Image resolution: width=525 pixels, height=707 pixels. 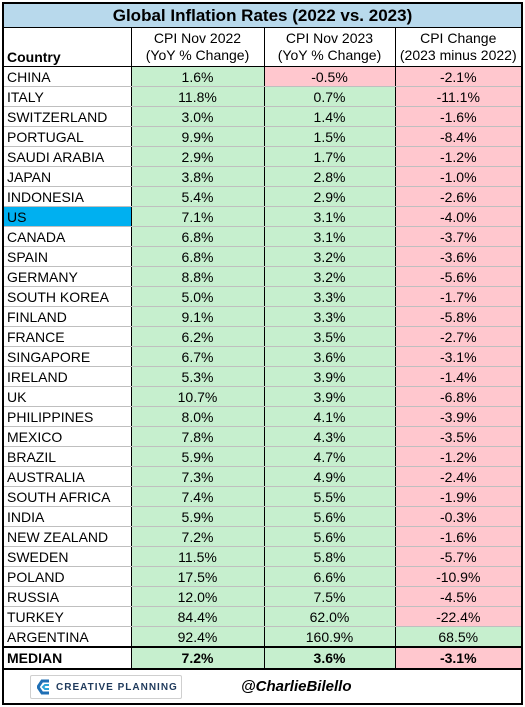 I want to click on table-row: INDONESIA 5.4% 2.9% -2.6%, so click(x=262, y=196).